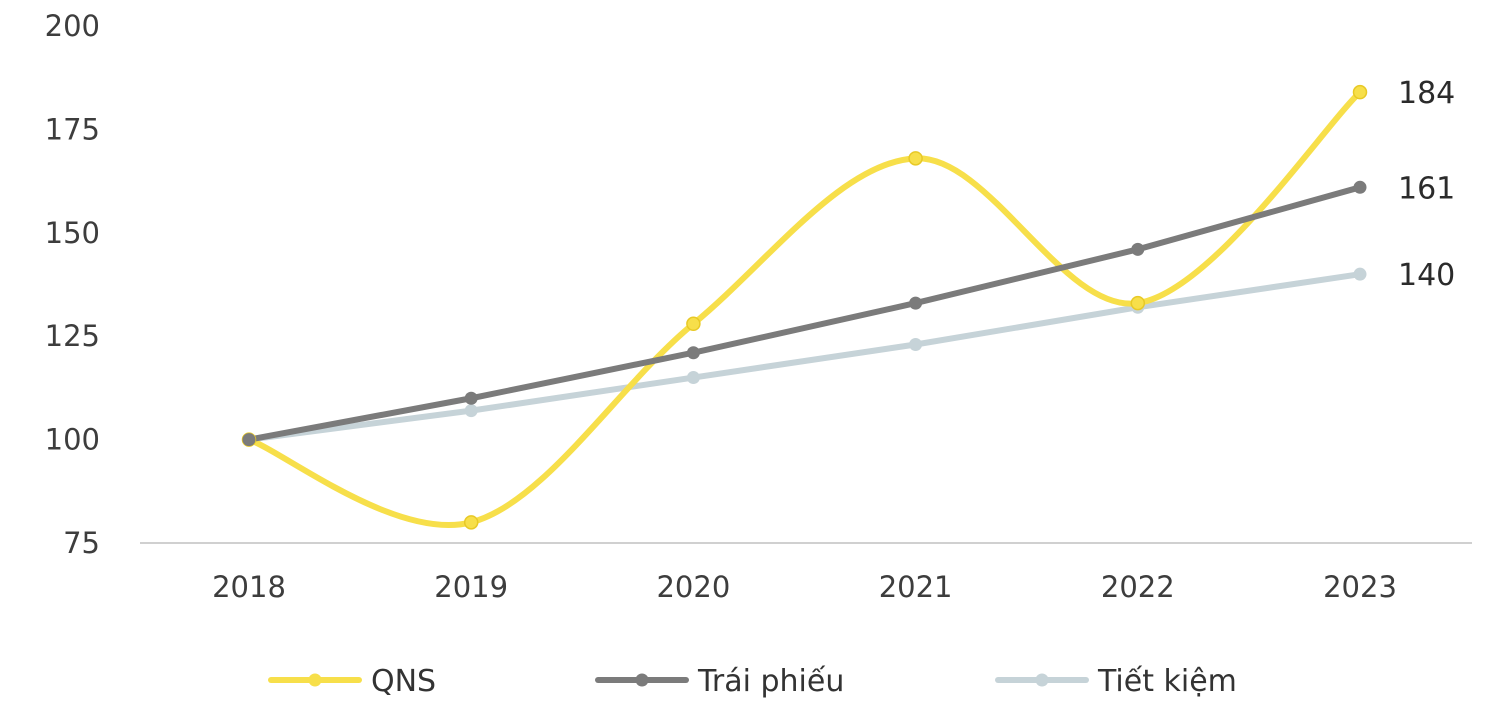 This screenshot has width=1485, height=726. I want to click on end-value-label: 161, so click(1426, 188).